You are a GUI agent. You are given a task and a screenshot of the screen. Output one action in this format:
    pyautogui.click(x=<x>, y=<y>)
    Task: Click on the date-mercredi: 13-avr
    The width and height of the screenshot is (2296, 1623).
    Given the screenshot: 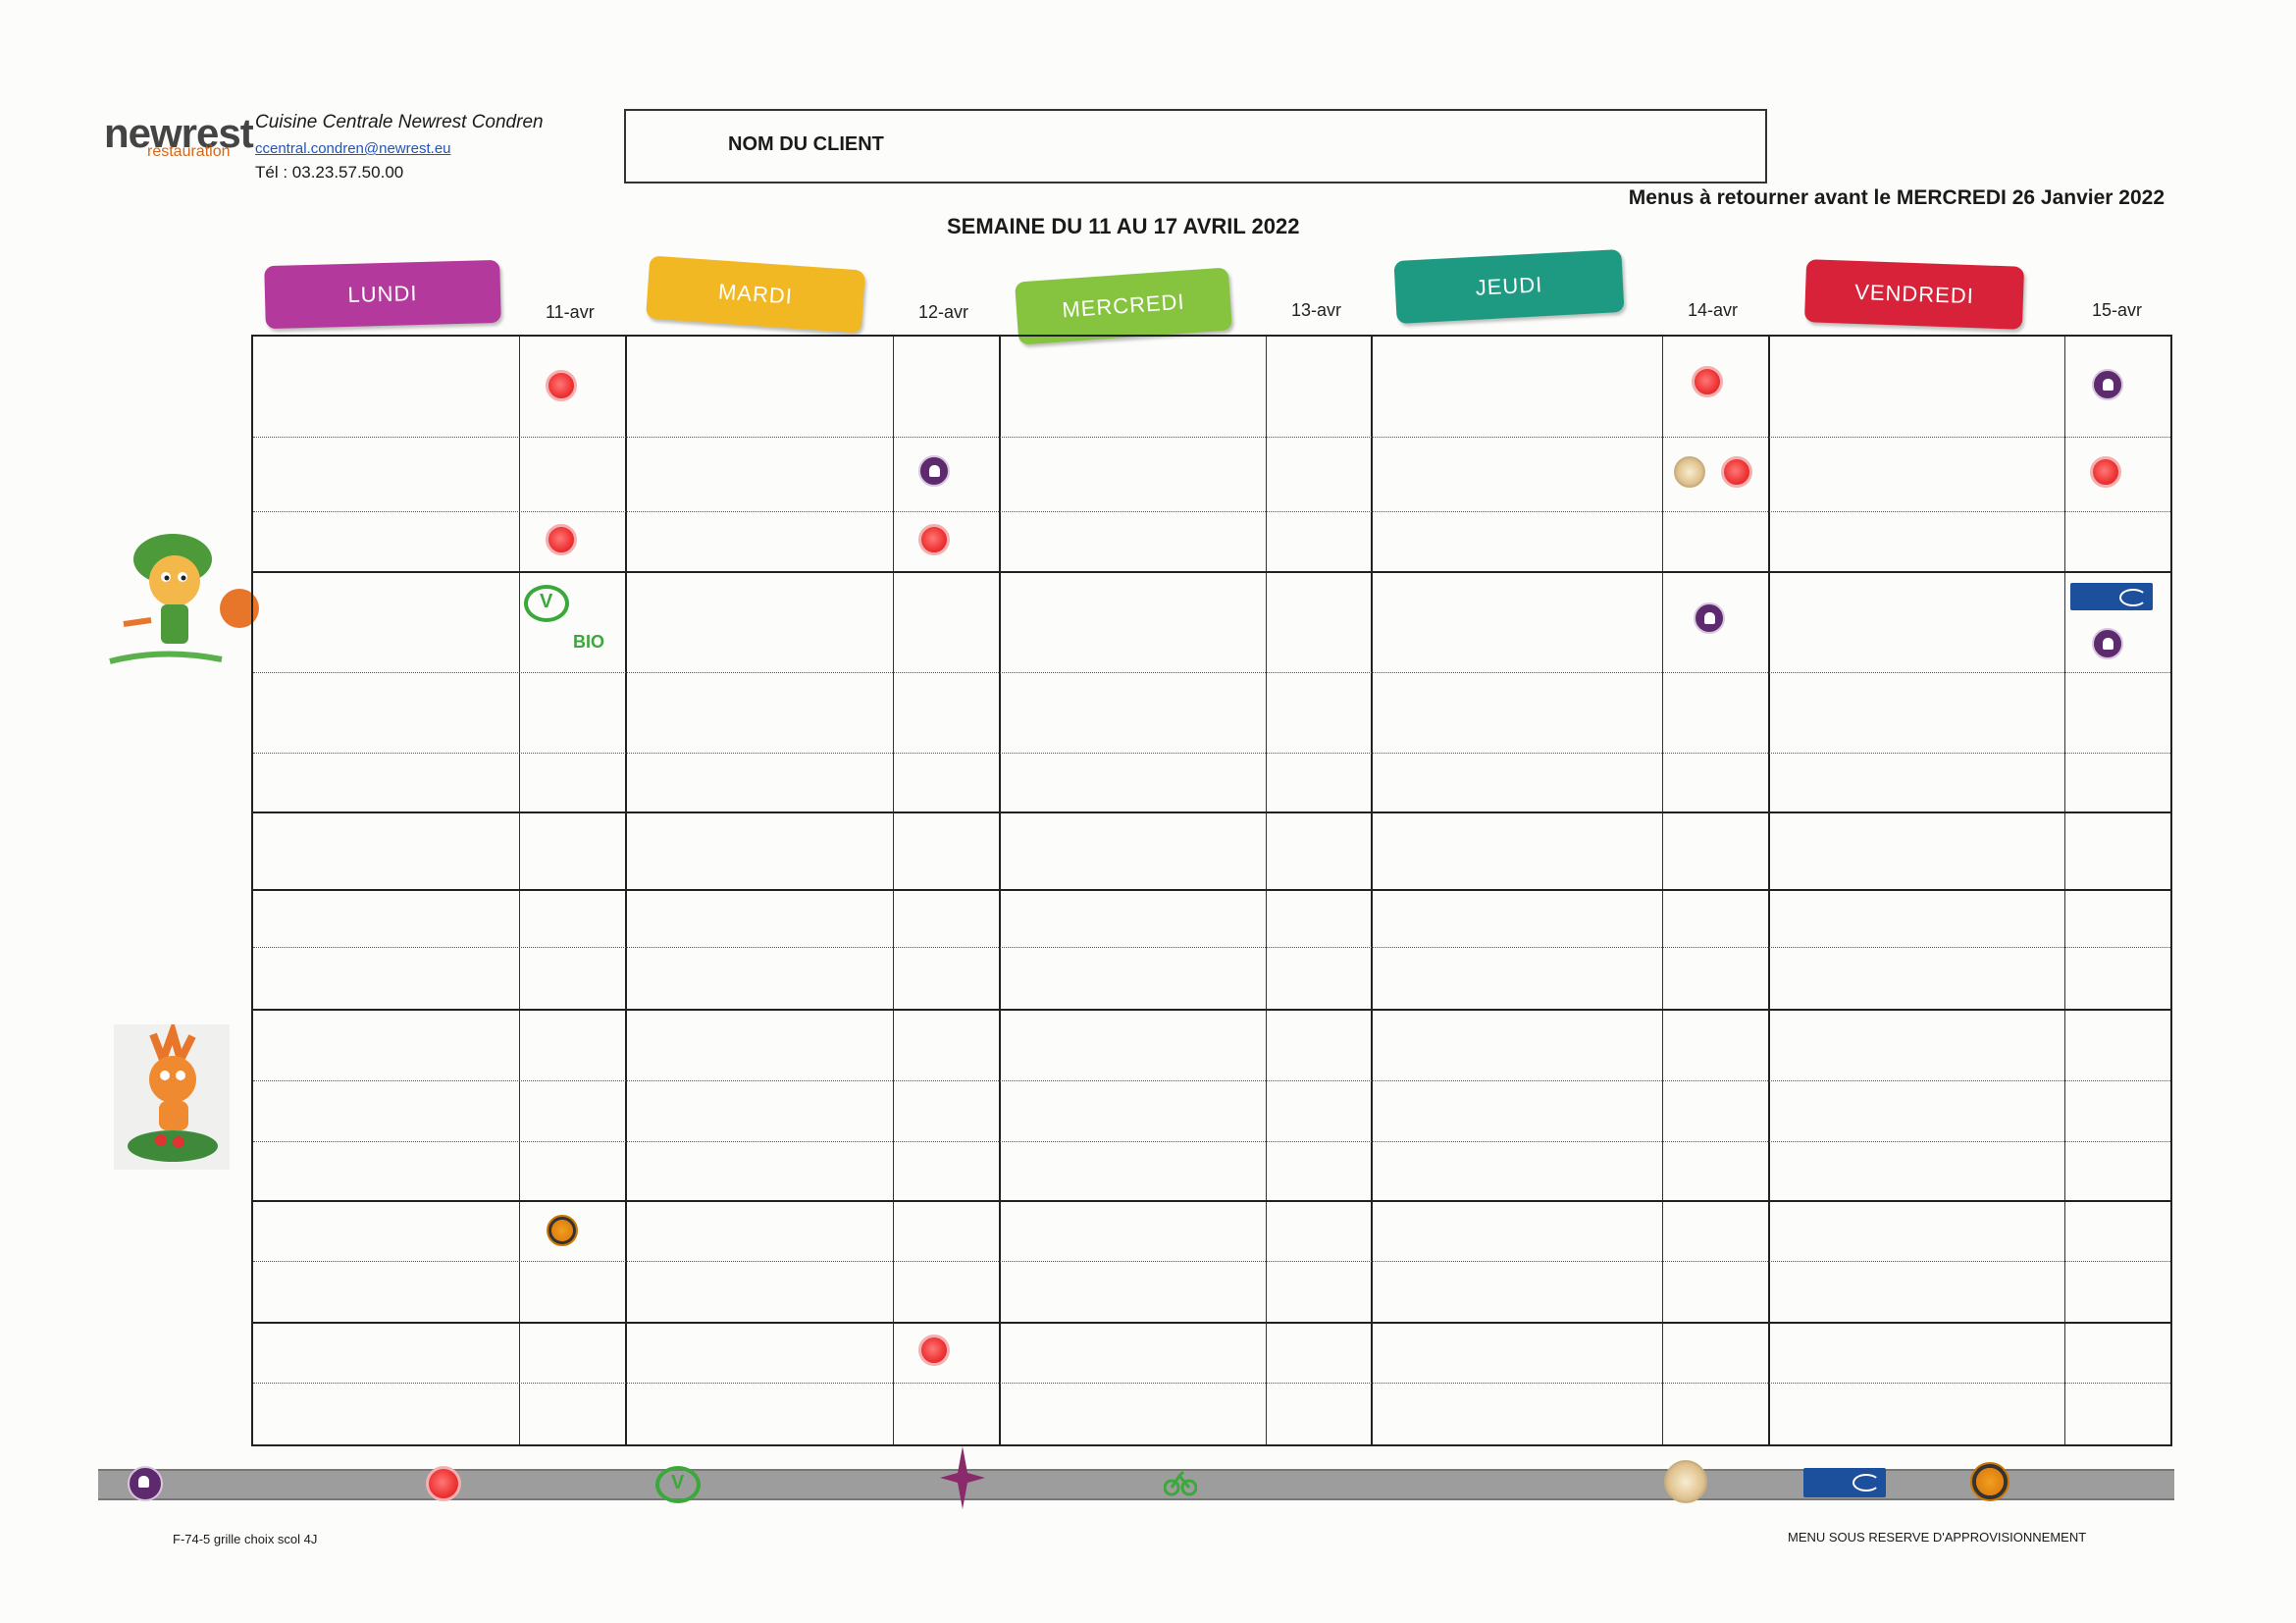 What is the action you would take?
    pyautogui.click(x=1316, y=310)
    